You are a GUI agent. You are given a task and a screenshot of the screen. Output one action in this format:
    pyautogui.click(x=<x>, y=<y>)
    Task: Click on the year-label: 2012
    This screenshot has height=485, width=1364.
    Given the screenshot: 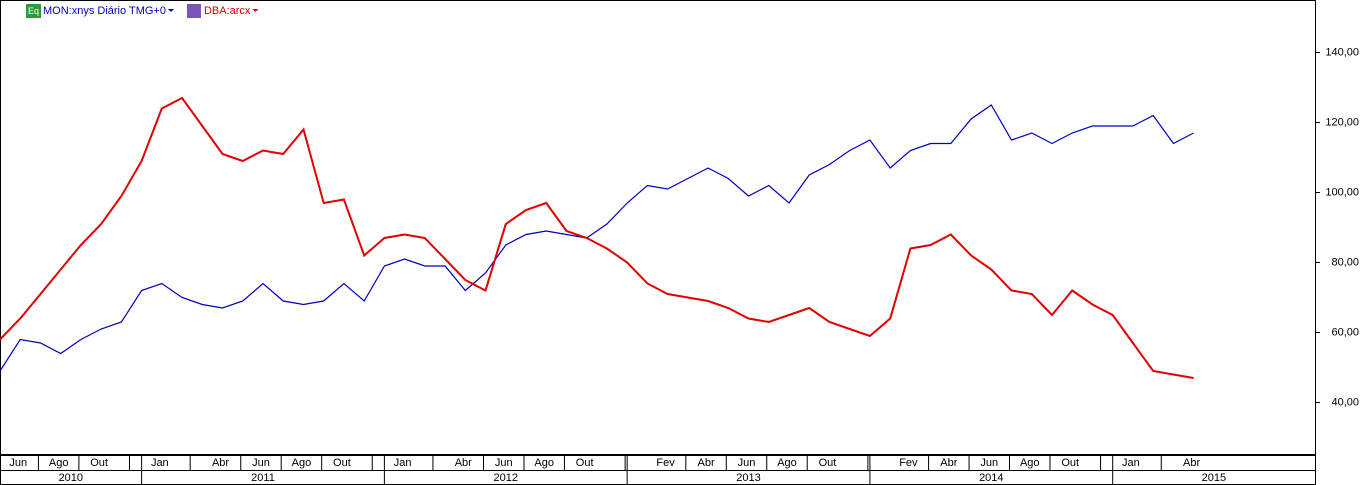 What is the action you would take?
    pyautogui.click(x=506, y=478)
    